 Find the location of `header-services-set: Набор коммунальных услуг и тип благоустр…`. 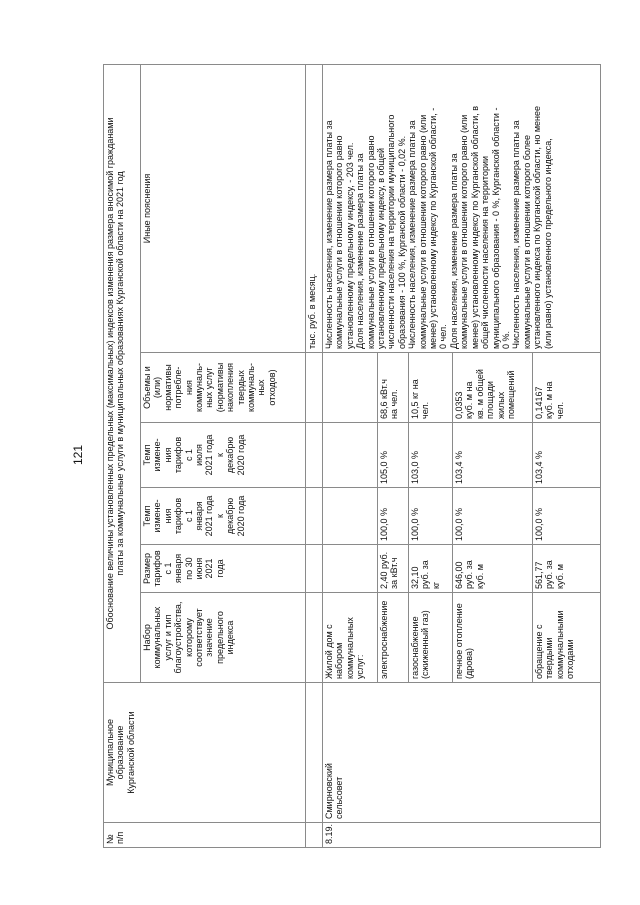

header-services-set: Набор коммунальных услуг и тип благоустр… is located at coordinates (223, 637).